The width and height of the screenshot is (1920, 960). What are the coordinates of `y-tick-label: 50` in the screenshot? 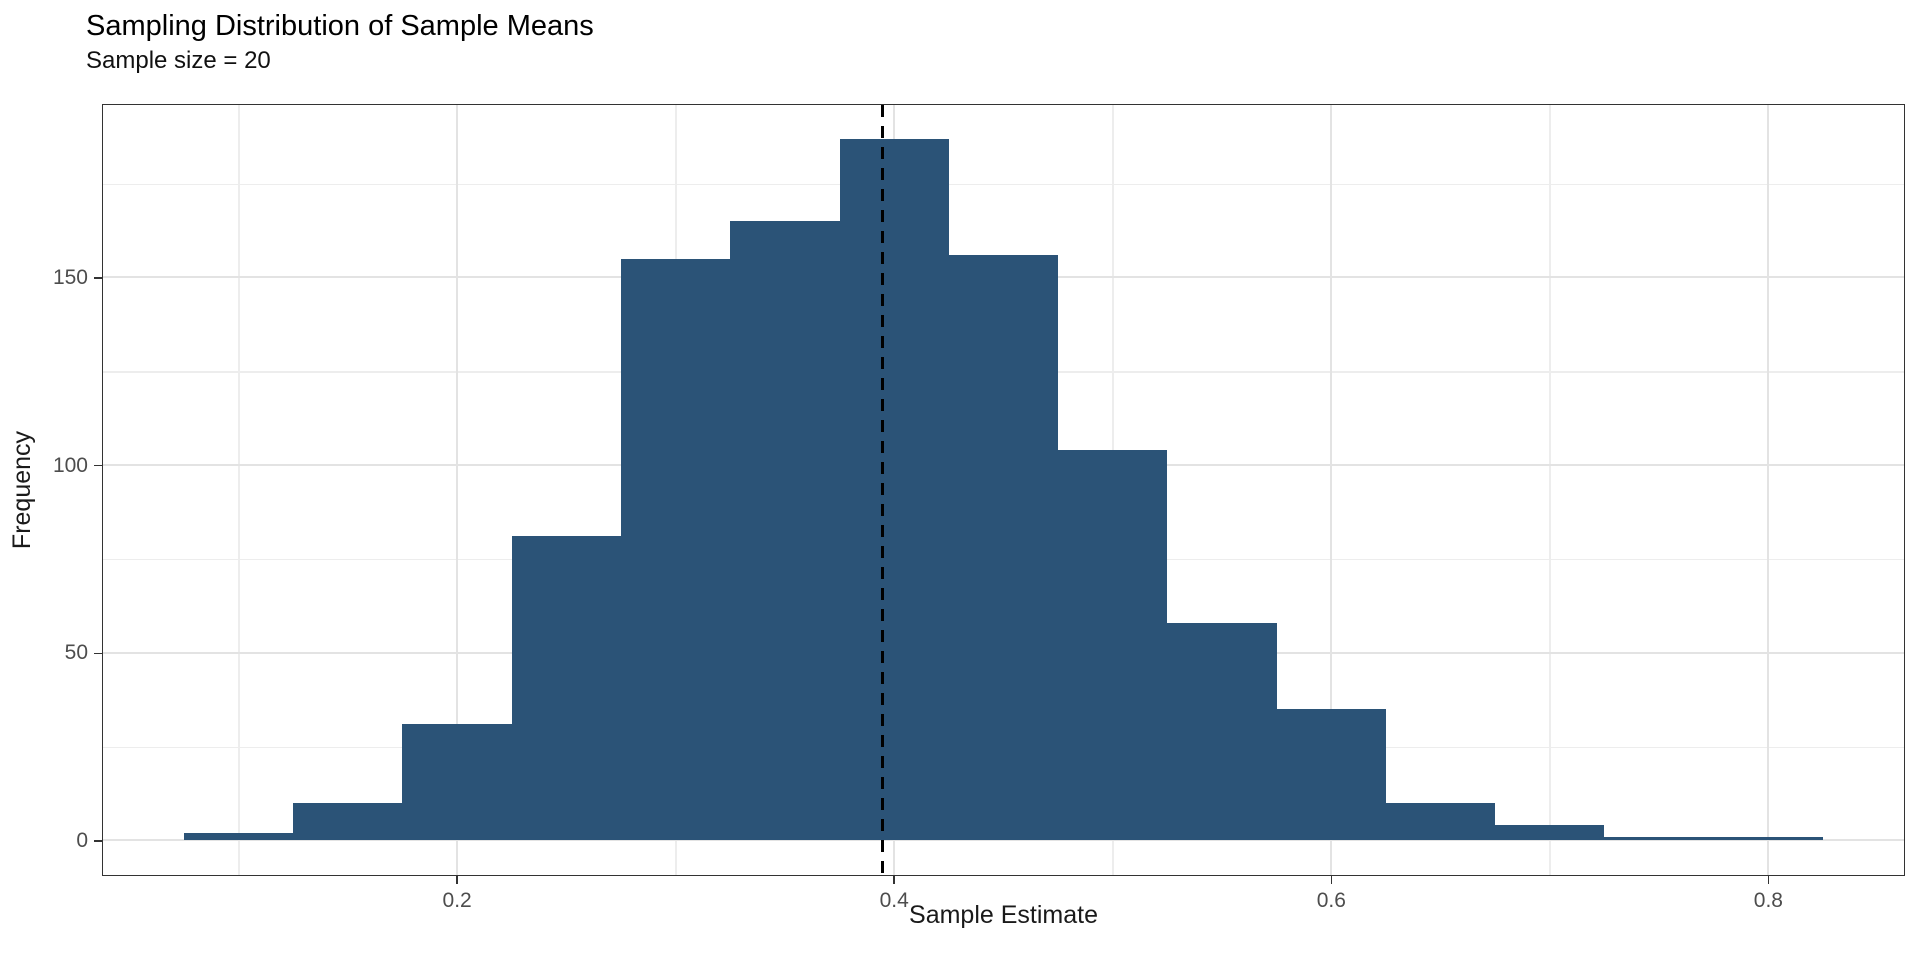 It's located at (76, 653).